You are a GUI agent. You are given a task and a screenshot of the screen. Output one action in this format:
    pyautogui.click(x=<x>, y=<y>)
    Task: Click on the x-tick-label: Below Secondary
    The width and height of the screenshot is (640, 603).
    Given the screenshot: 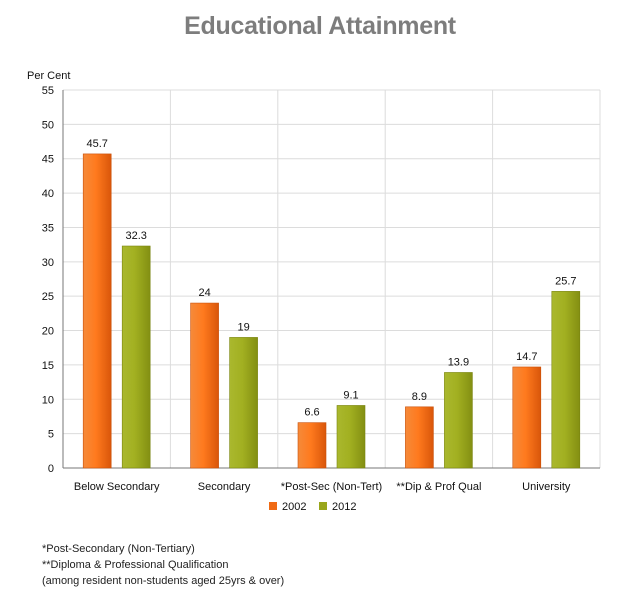 What is the action you would take?
    pyautogui.click(x=117, y=487)
    